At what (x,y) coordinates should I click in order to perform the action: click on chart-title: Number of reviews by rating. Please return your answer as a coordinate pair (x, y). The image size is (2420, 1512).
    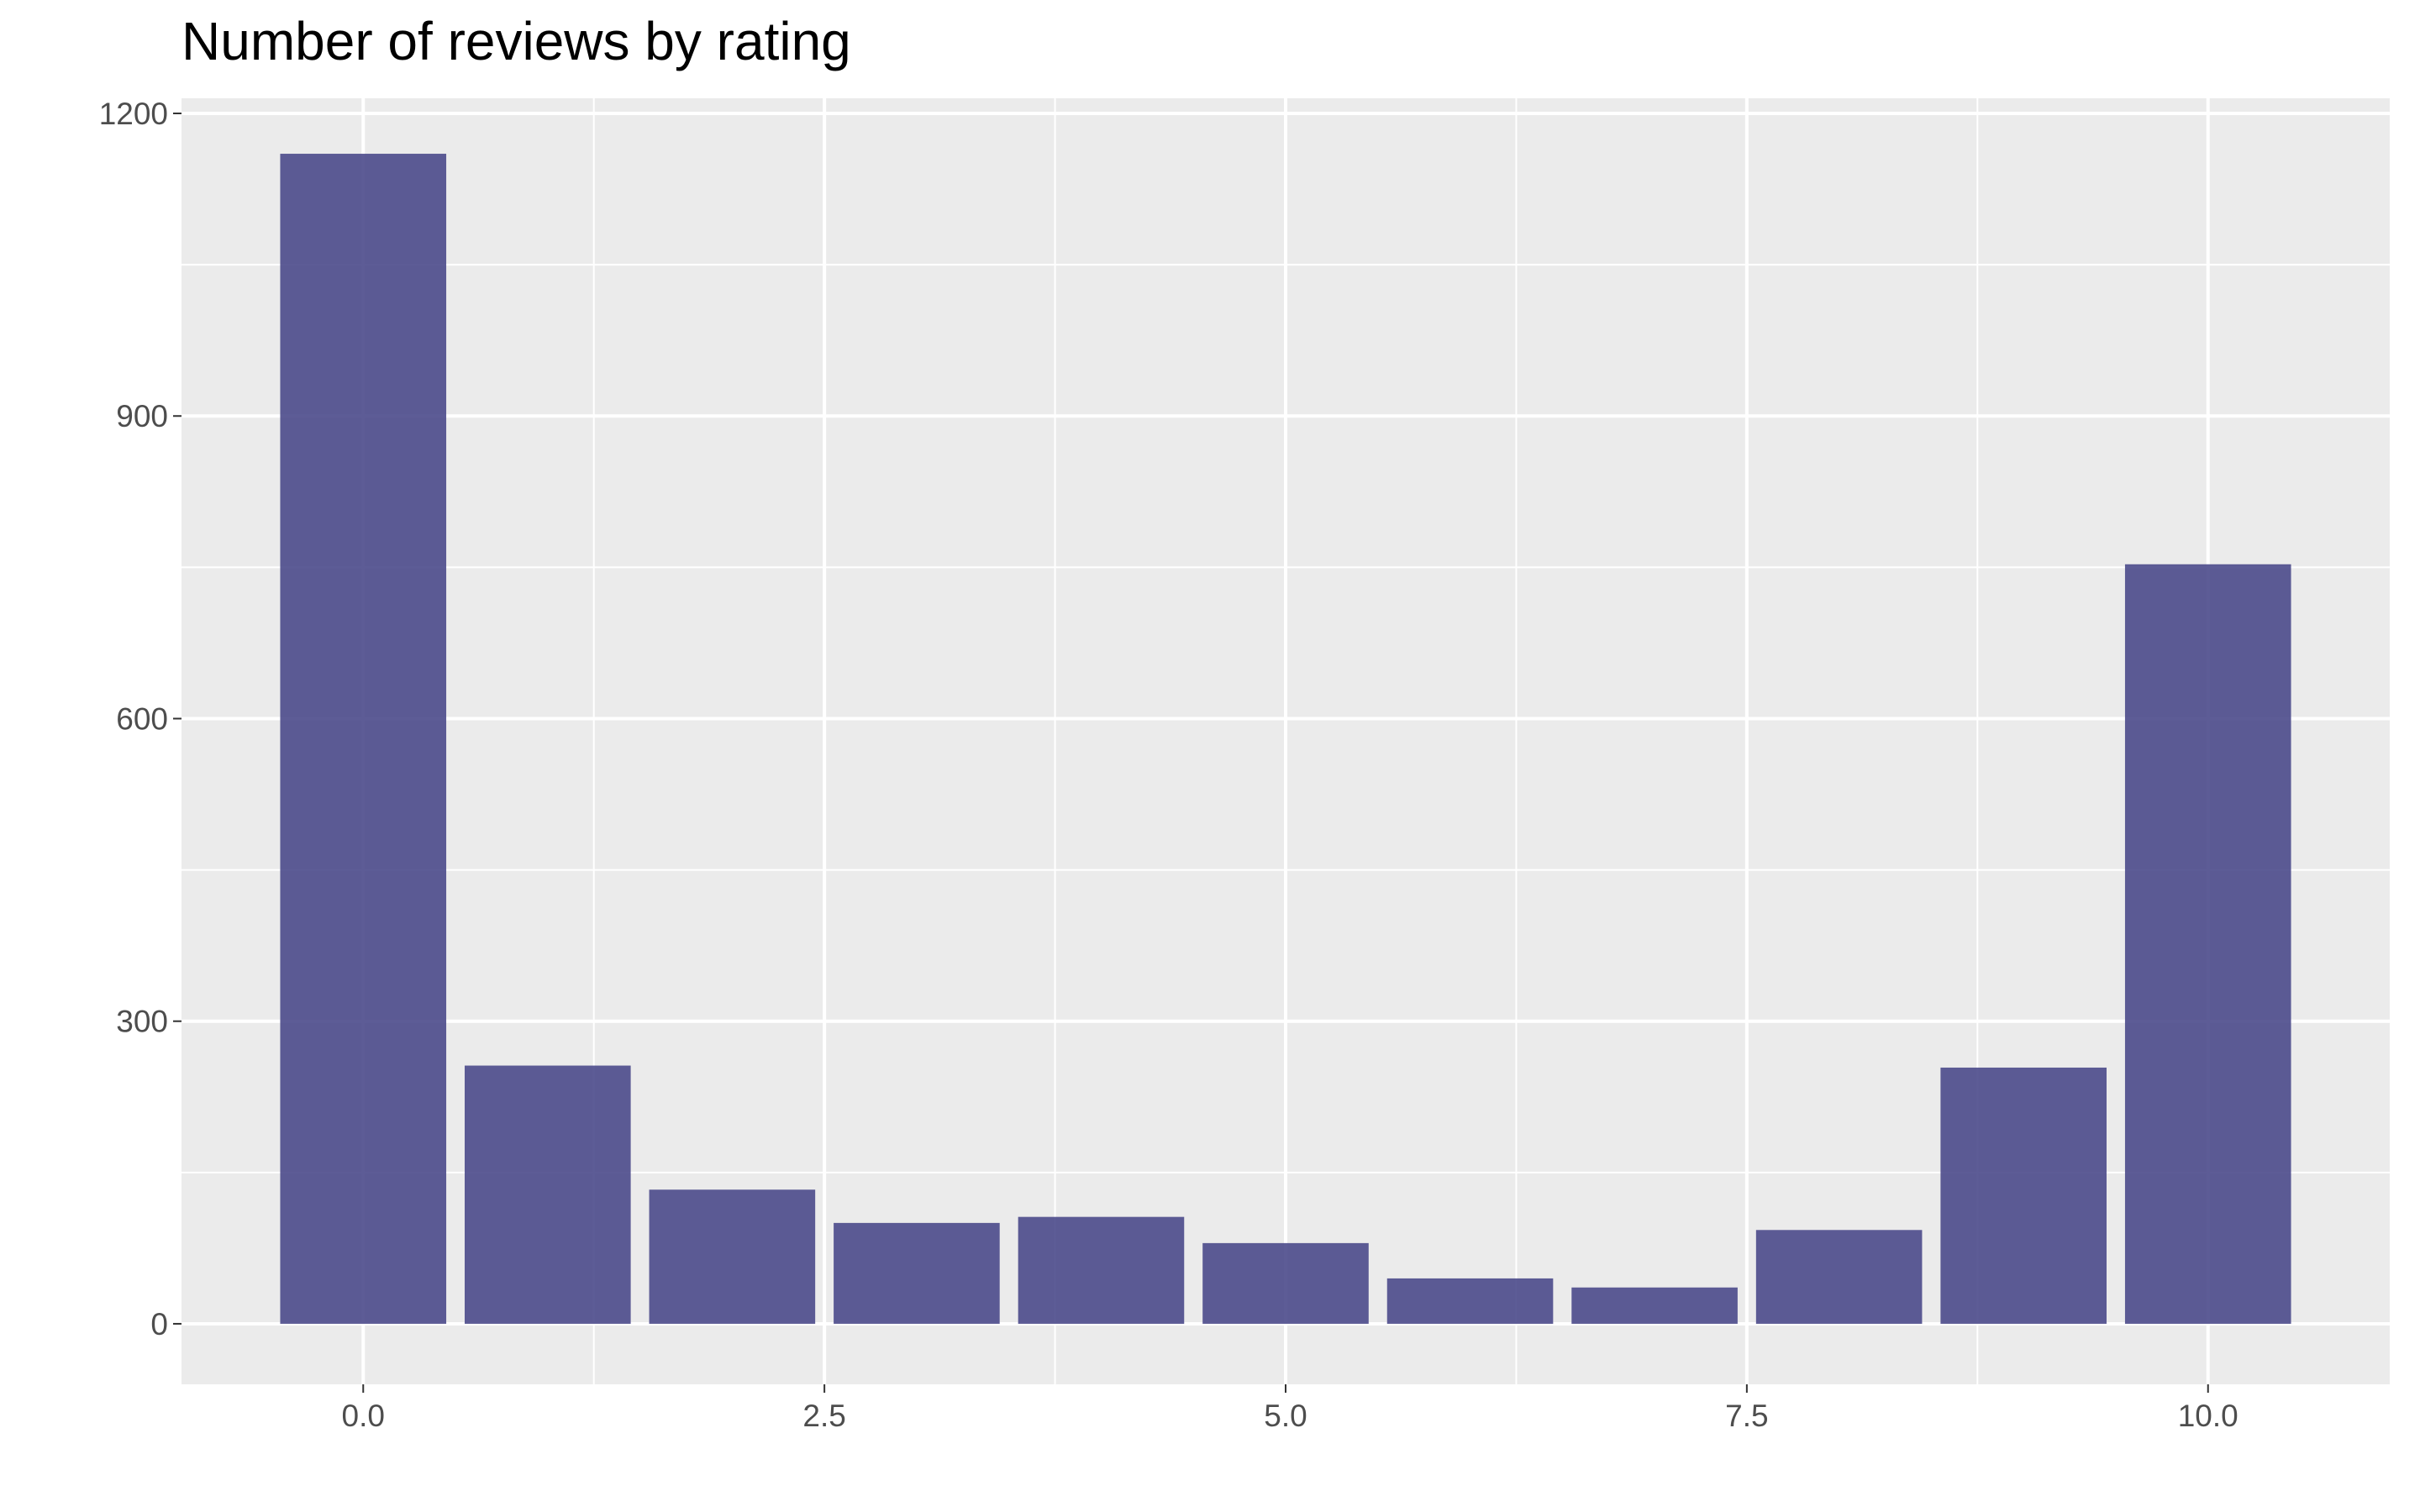
    Looking at the image, I should click on (516, 41).